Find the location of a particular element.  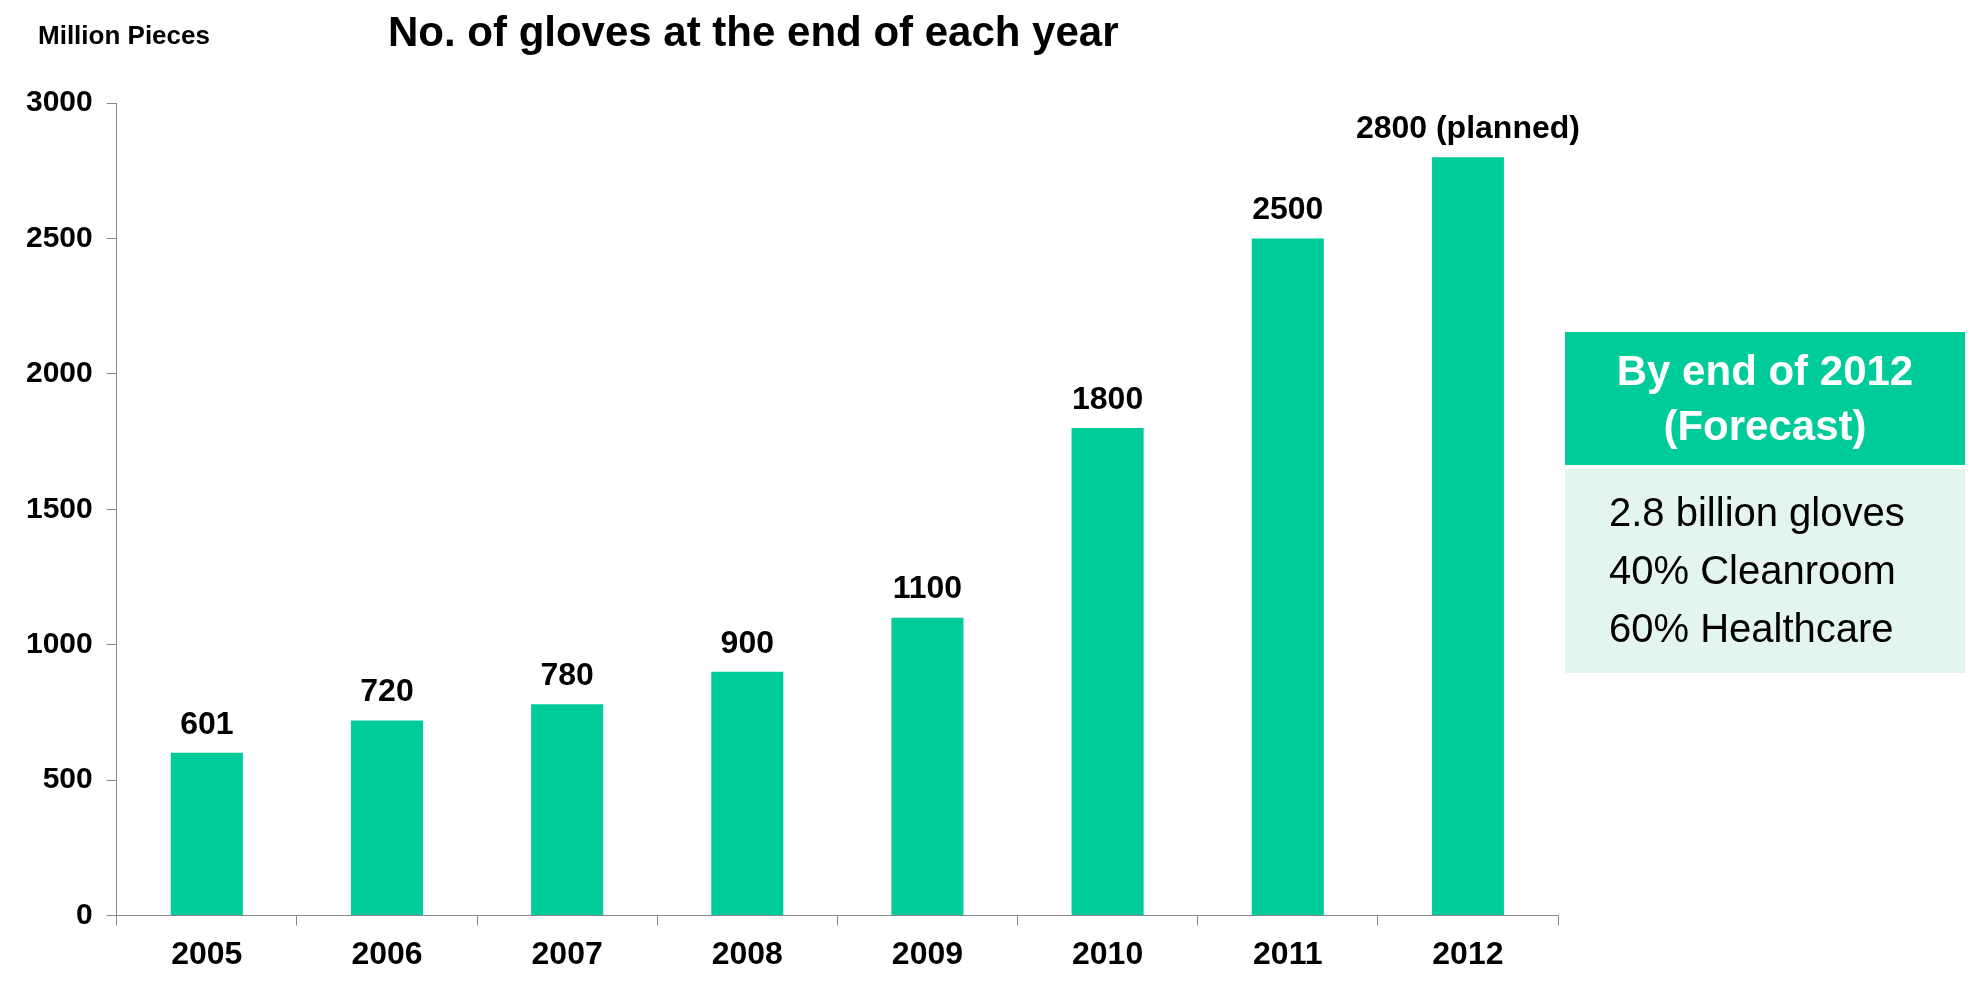

x-tick-label: 2010 is located at coordinates (1108, 952).